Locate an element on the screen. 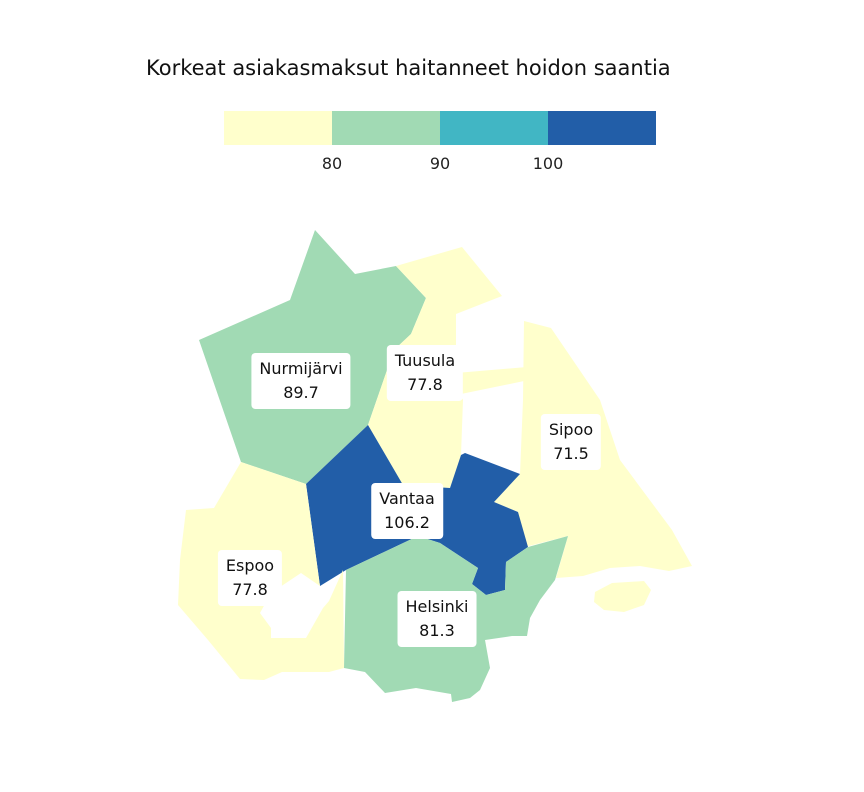 The height and width of the screenshot is (792, 864). region-label-tuusula: Tuusula 77.8 is located at coordinates (425, 373).